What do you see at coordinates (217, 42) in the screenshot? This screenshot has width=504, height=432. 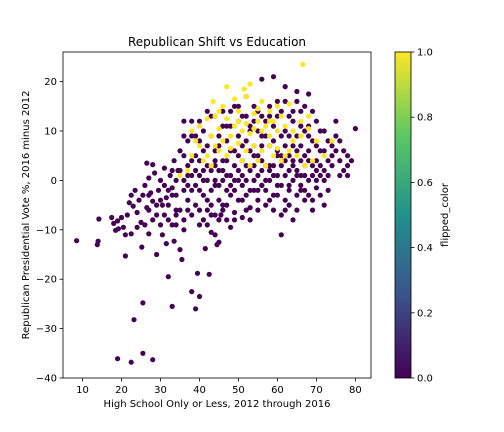 I see `chart-title: Republican Shift vs Education` at bounding box center [217, 42].